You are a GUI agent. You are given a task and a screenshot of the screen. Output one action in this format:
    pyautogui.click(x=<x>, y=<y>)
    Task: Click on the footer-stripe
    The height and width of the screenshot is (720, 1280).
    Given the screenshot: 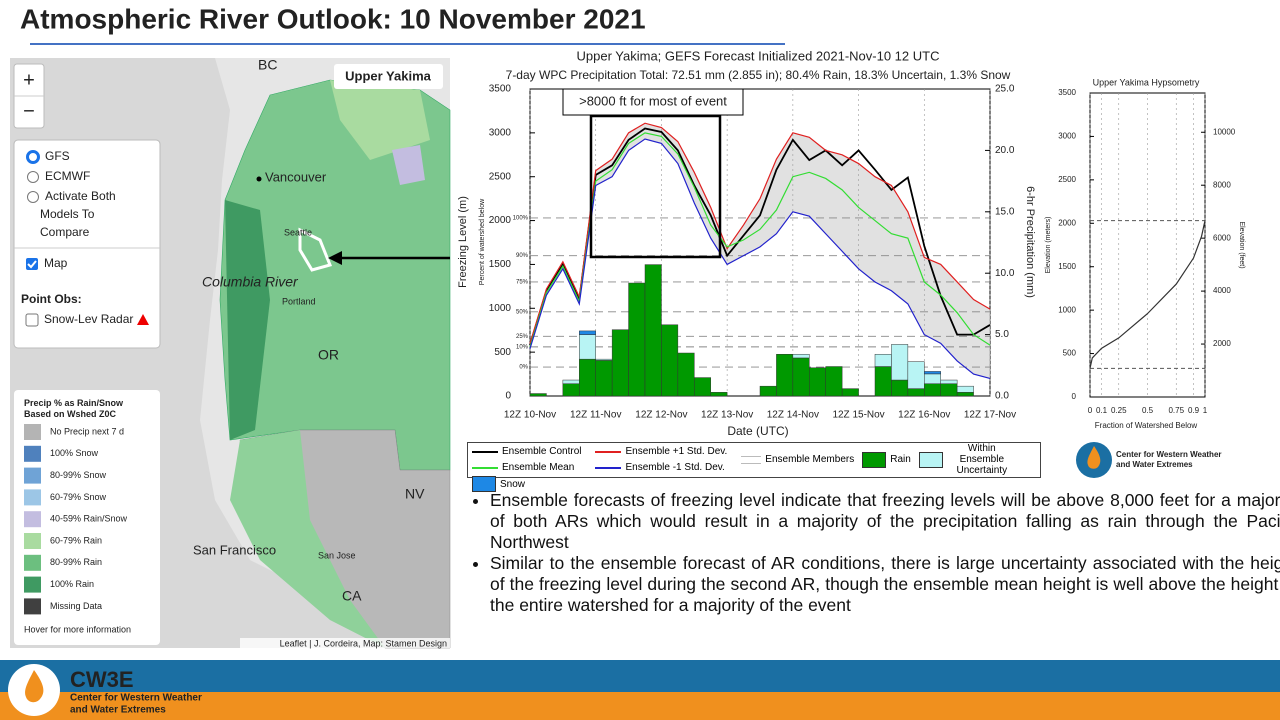 What is the action you would take?
    pyautogui.click(x=640, y=706)
    